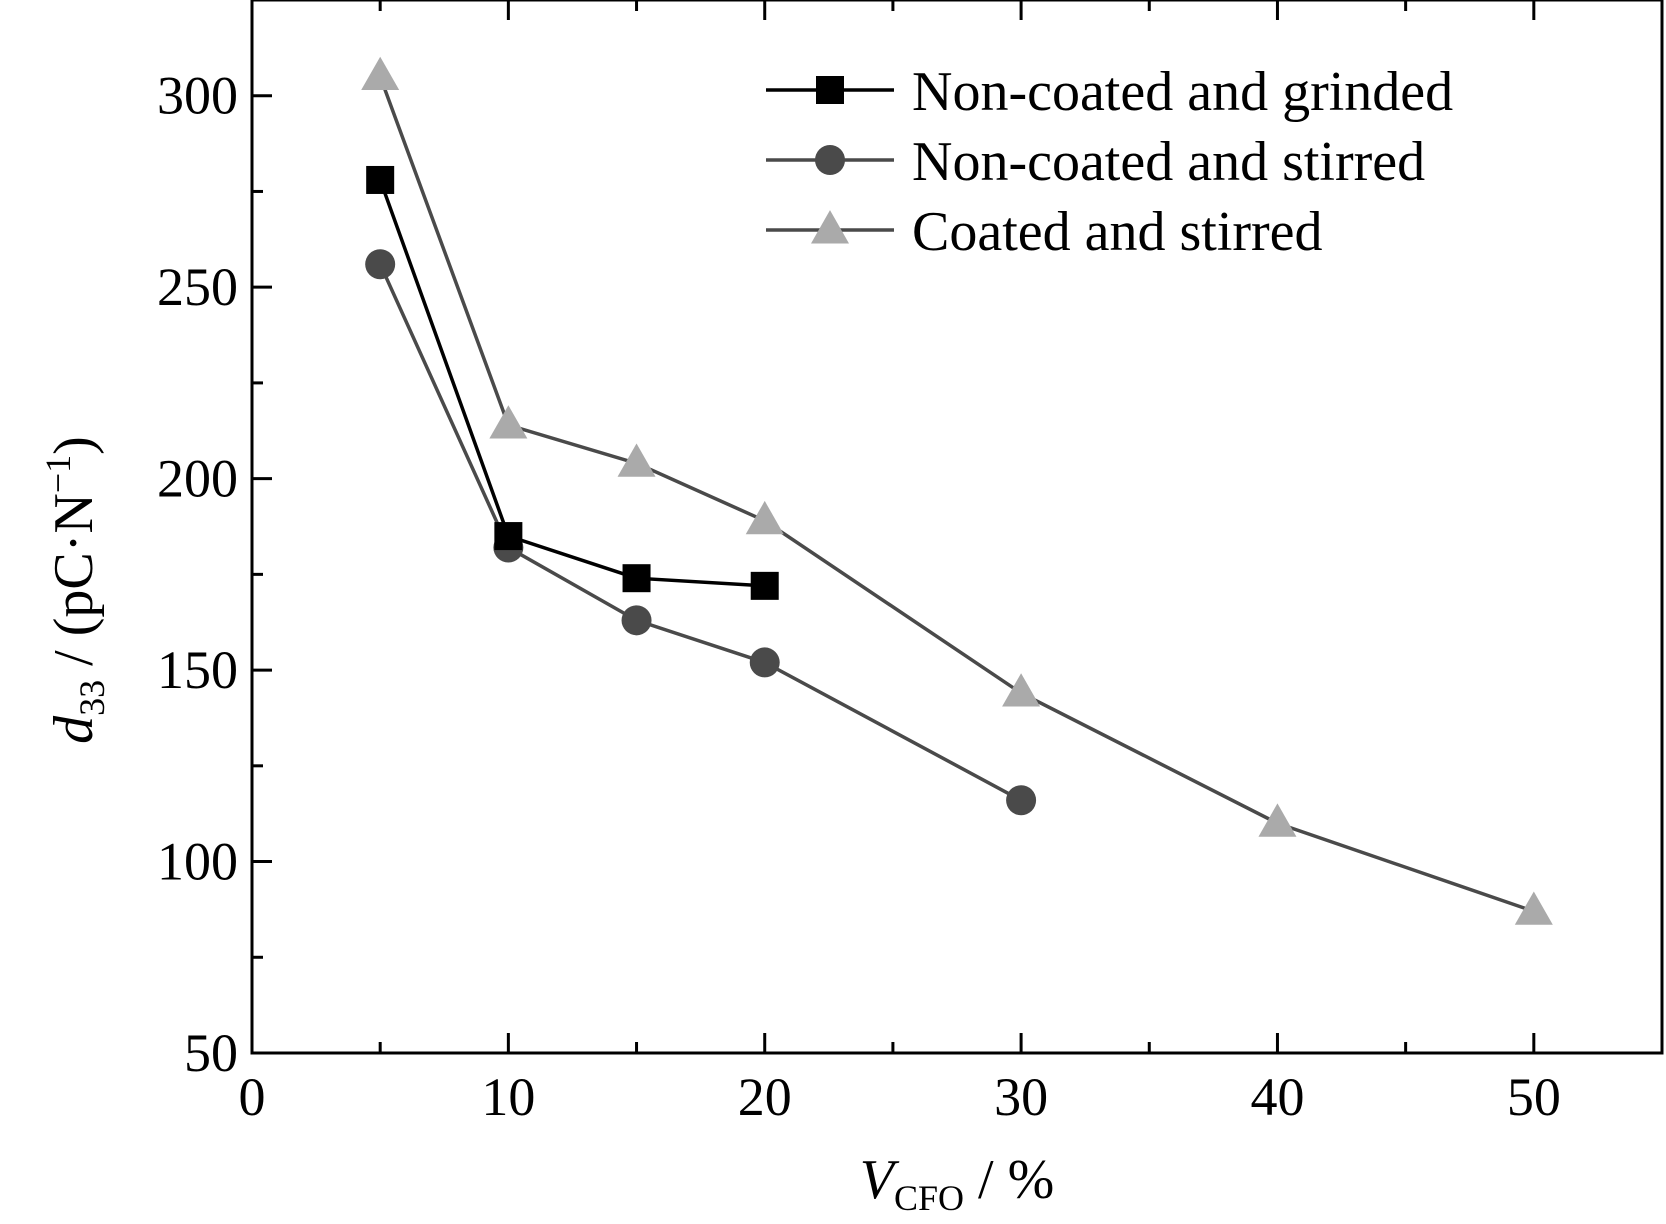  What do you see at coordinates (1009, 1180) in the screenshot?
I see `x-axis-title-rest: / %` at bounding box center [1009, 1180].